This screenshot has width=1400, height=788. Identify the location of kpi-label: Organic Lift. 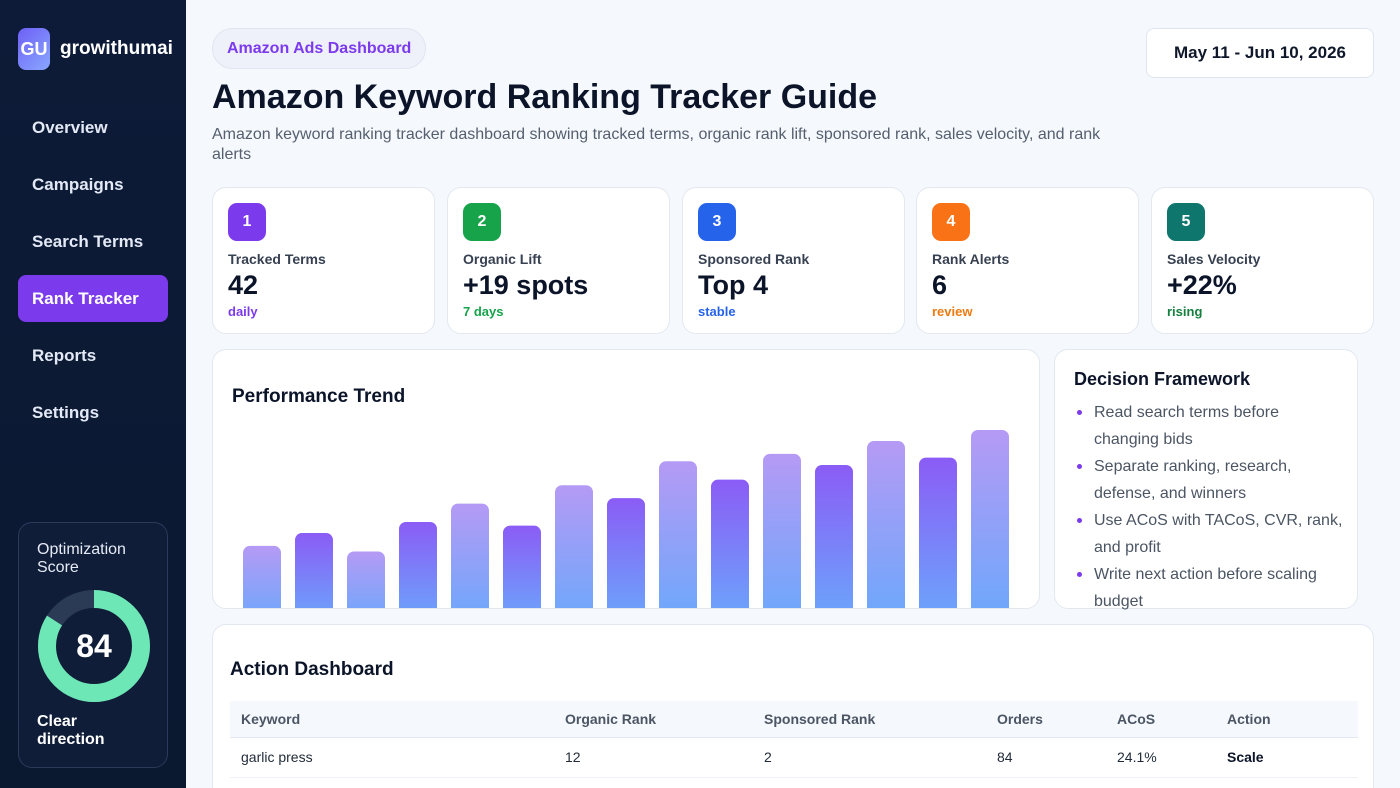
(502, 259).